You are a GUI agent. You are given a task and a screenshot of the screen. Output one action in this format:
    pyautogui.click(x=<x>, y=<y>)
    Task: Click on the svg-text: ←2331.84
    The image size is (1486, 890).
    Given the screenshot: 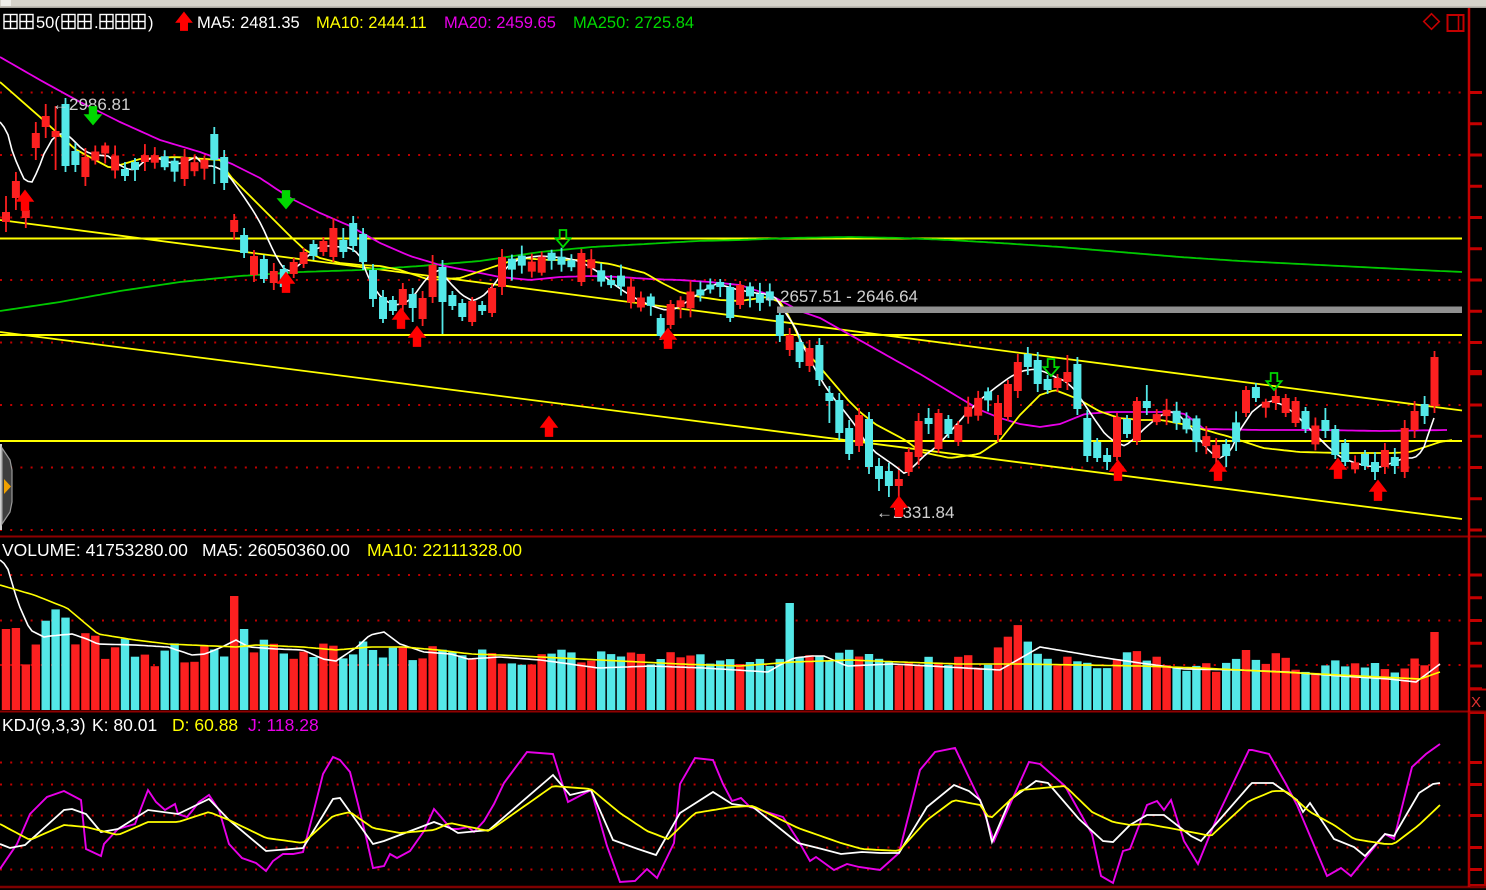 What is the action you would take?
    pyautogui.click(x=915, y=512)
    